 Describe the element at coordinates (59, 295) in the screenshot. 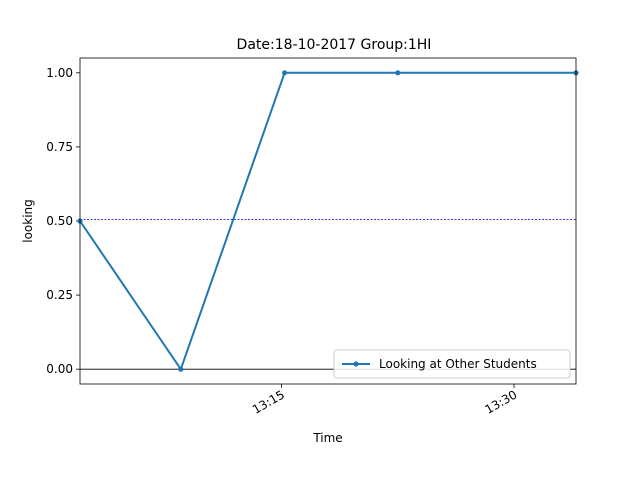

I see `y-tick-label: 0.25` at that location.